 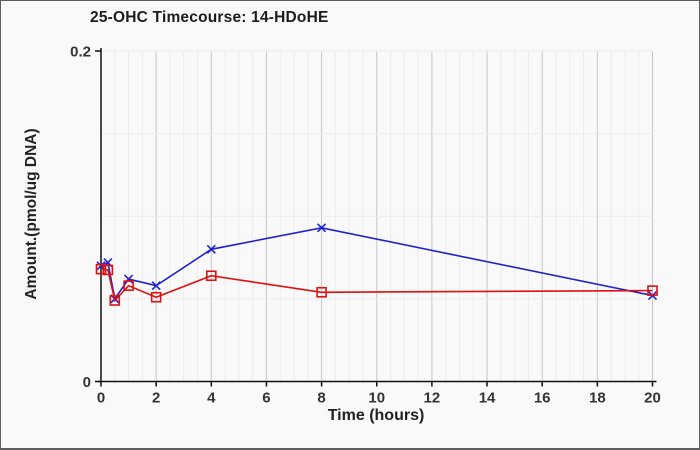 I want to click on x-tick-label: 18, so click(x=597, y=398).